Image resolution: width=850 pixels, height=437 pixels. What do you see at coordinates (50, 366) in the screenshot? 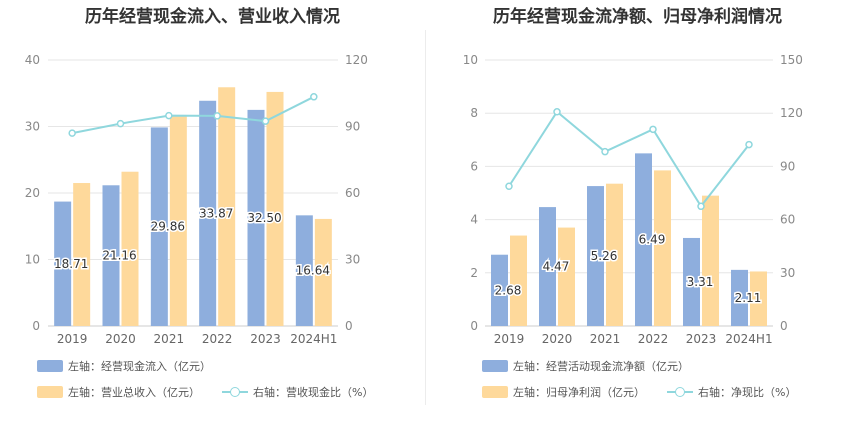
I see `legend-swatch-cash-inflow` at bounding box center [50, 366].